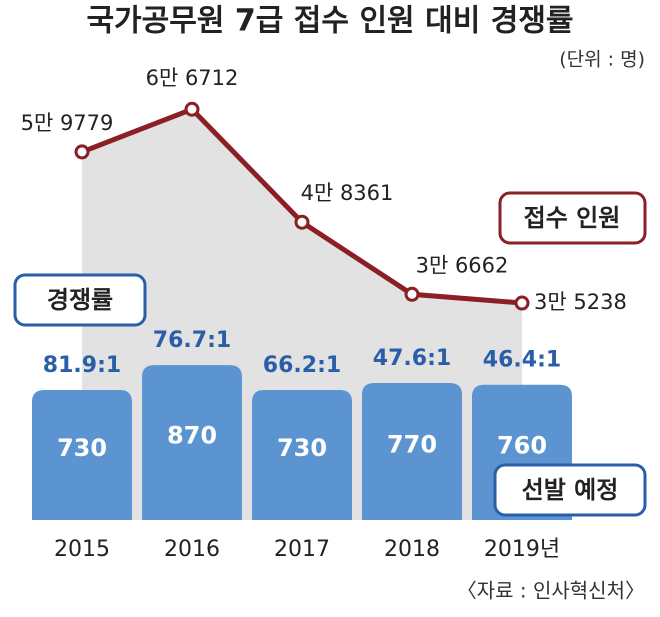 Image resolution: width=660 pixels, height=617 pixels. I want to click on ratio-label: 46.4:1, so click(522, 360).